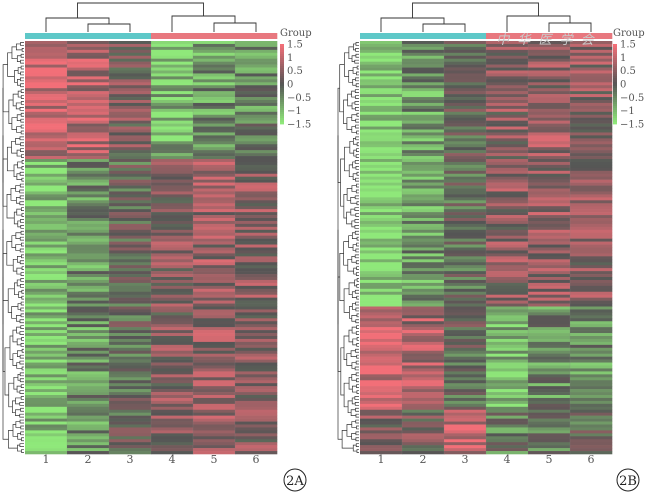 The width and height of the screenshot is (649, 496). Describe the element at coordinates (423, 36) in the screenshot. I see `group-bar-segment` at that location.